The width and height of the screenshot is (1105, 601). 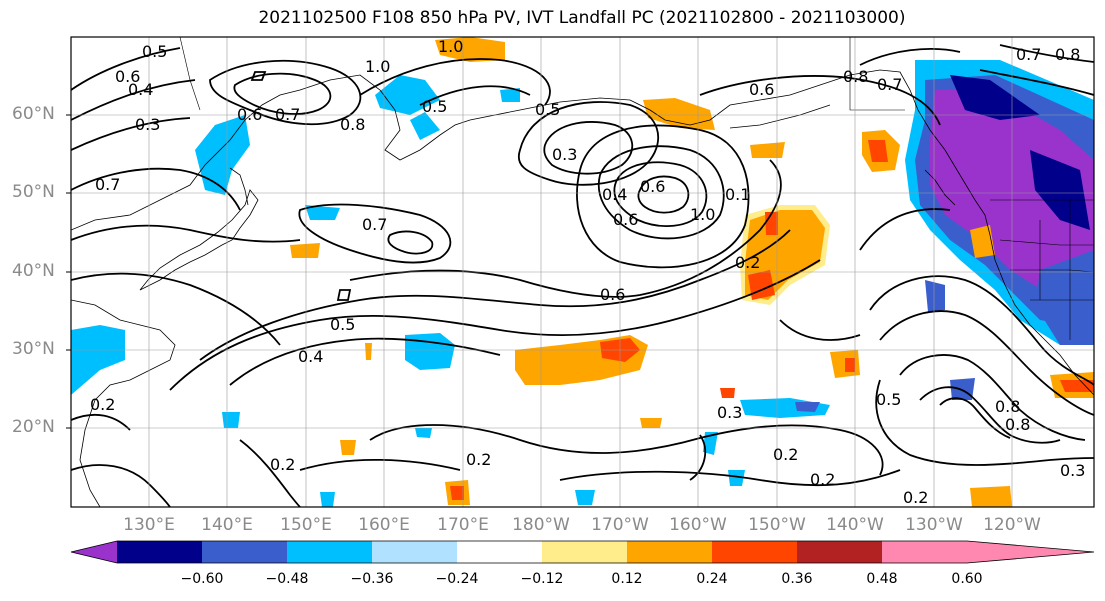 I want to click on lon-label: 140°W, so click(x=855, y=525).